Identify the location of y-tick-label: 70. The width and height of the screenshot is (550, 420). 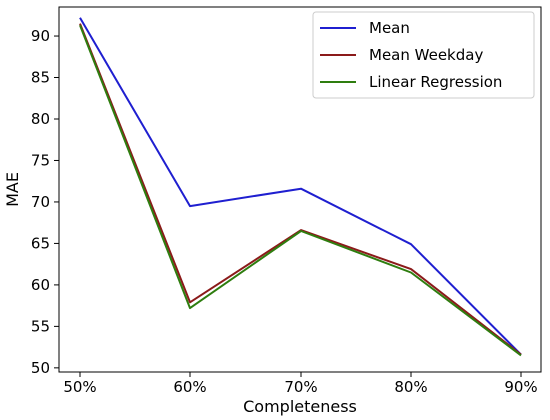
(40, 202).